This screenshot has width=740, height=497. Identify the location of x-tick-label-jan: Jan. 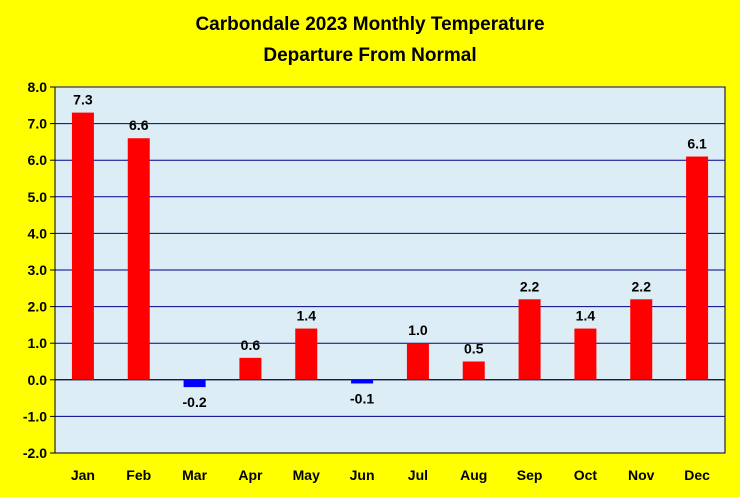
(83, 475).